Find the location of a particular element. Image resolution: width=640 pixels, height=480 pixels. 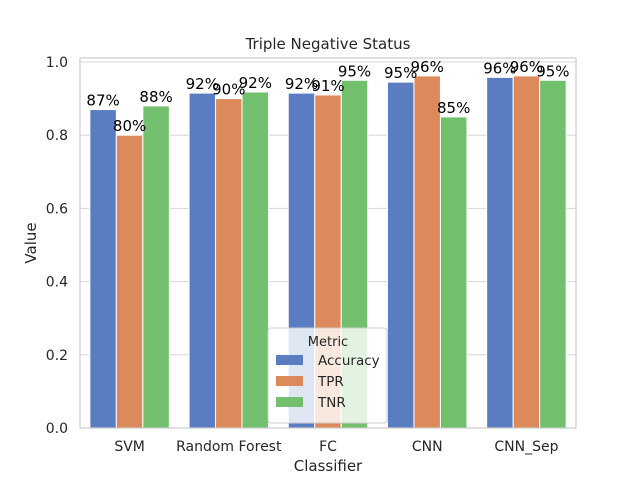

y-tick-label: 0.4 is located at coordinates (57, 283).